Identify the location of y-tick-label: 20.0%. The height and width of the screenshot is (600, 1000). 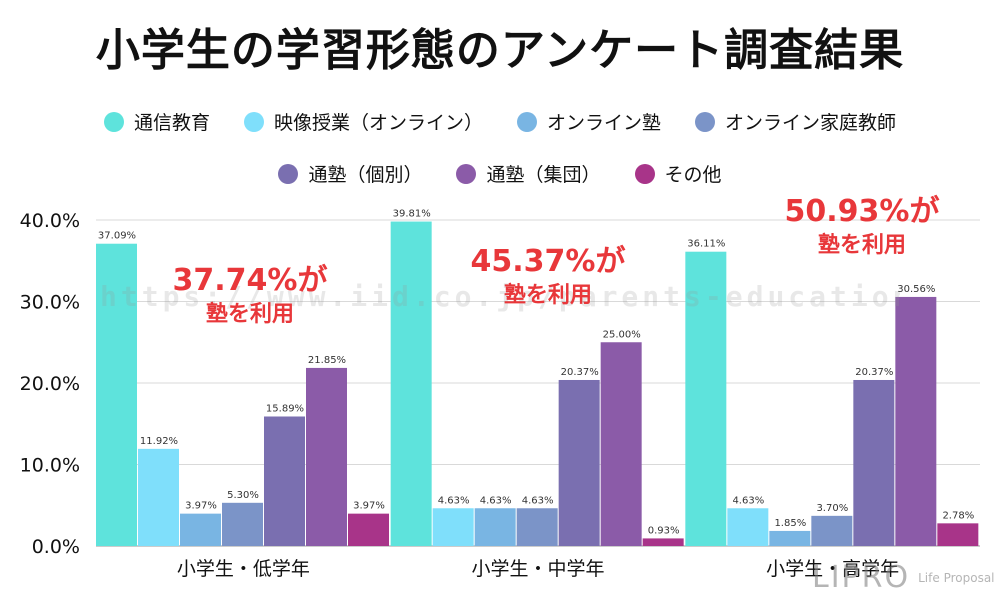
(50, 384).